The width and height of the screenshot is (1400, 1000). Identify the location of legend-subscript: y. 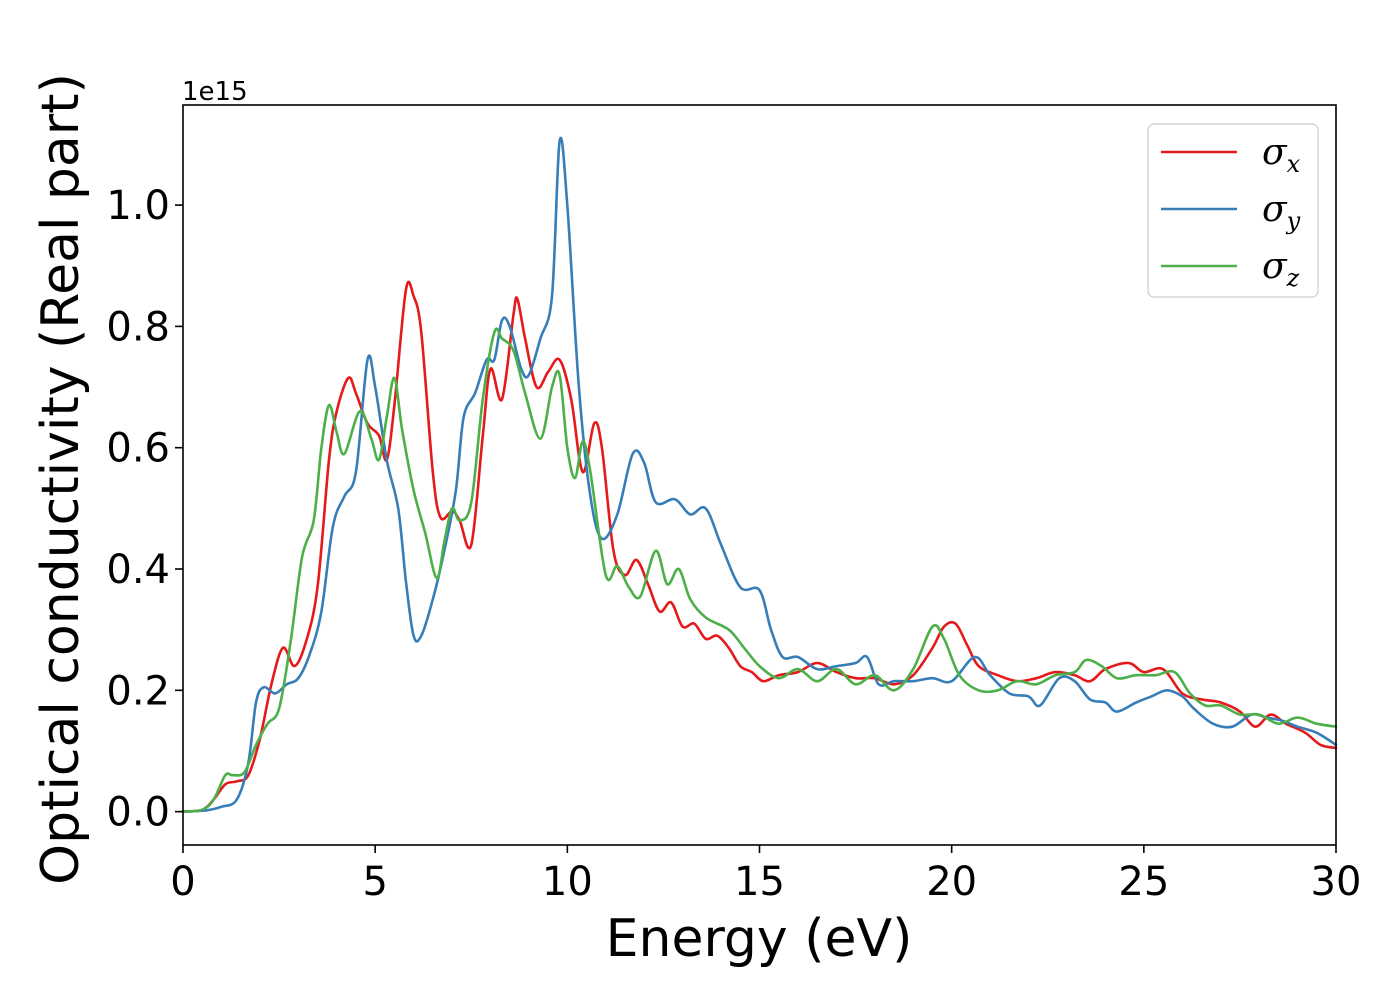
(1293, 221).